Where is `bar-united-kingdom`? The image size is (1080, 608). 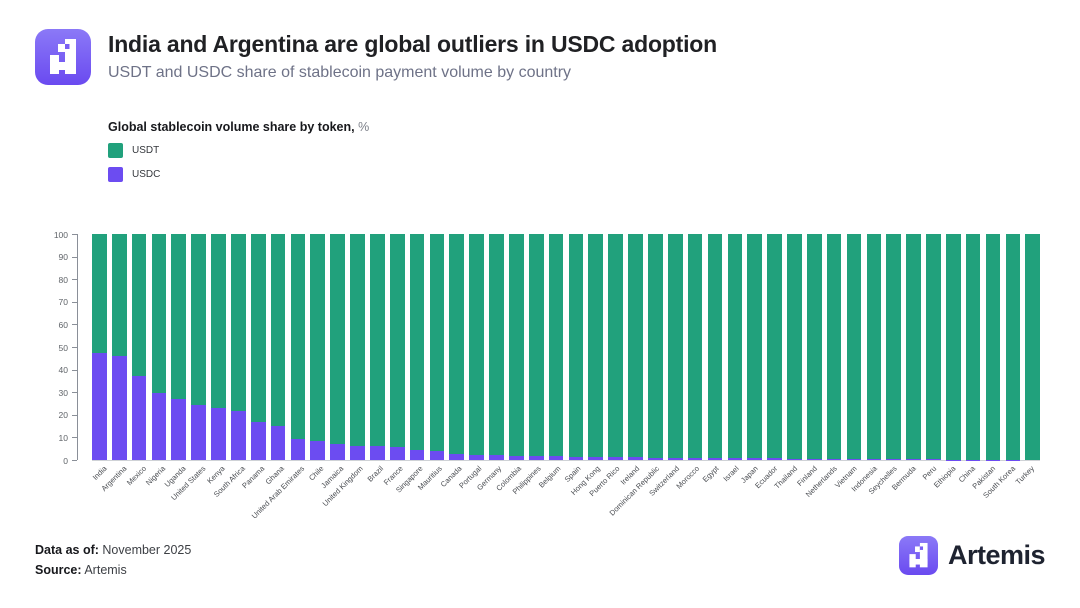
bar-united-kingdom is located at coordinates (357, 347).